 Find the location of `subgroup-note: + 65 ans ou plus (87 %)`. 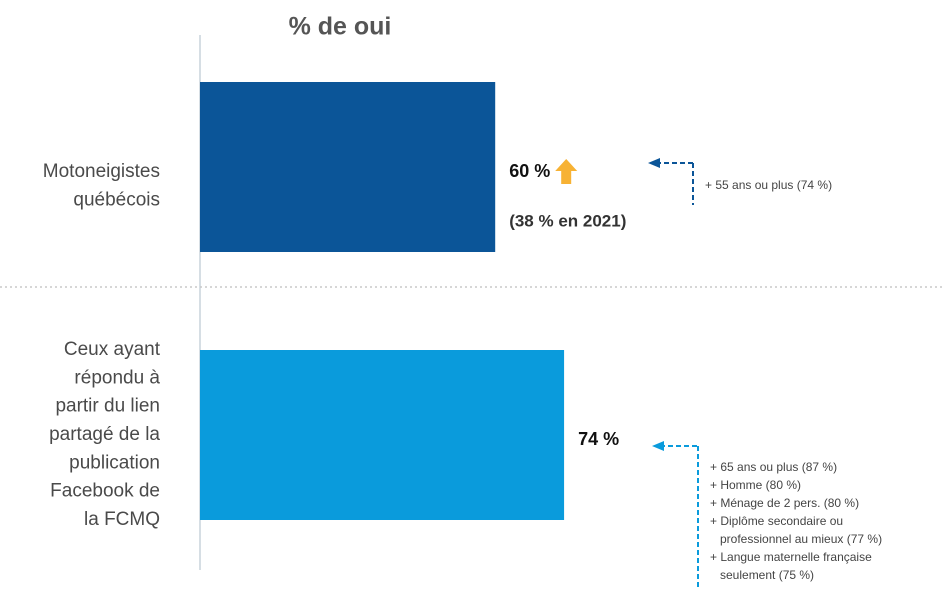

subgroup-note: + 65 ans ou plus (87 %) is located at coordinates (773, 467).